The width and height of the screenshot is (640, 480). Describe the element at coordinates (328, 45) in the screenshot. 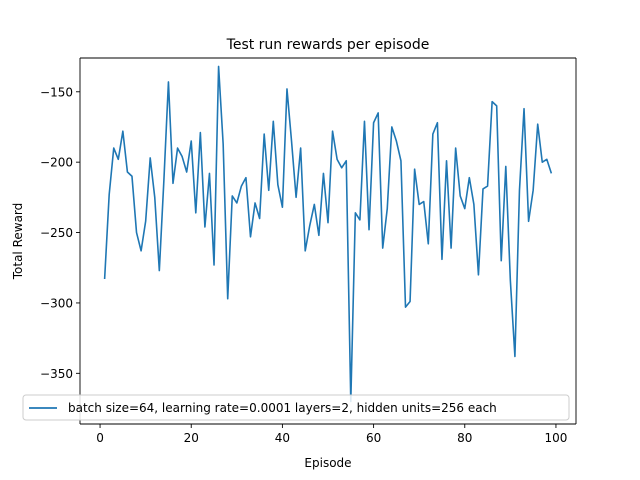

I see `chart-title: Test run rewards per episode` at that location.